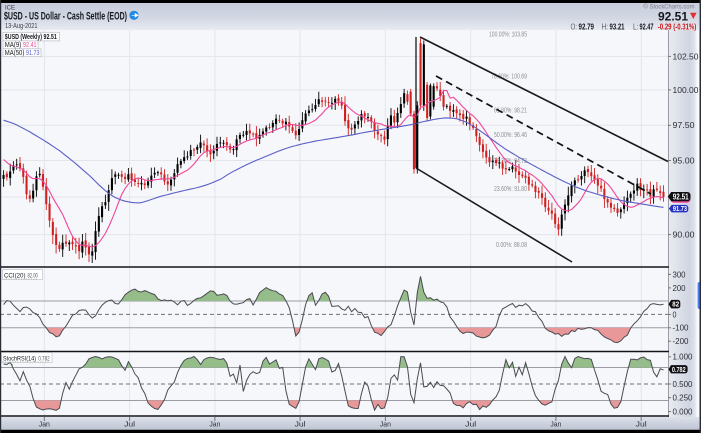 The height and width of the screenshot is (433, 701). I want to click on svg-text: MA(50), so click(15, 53).